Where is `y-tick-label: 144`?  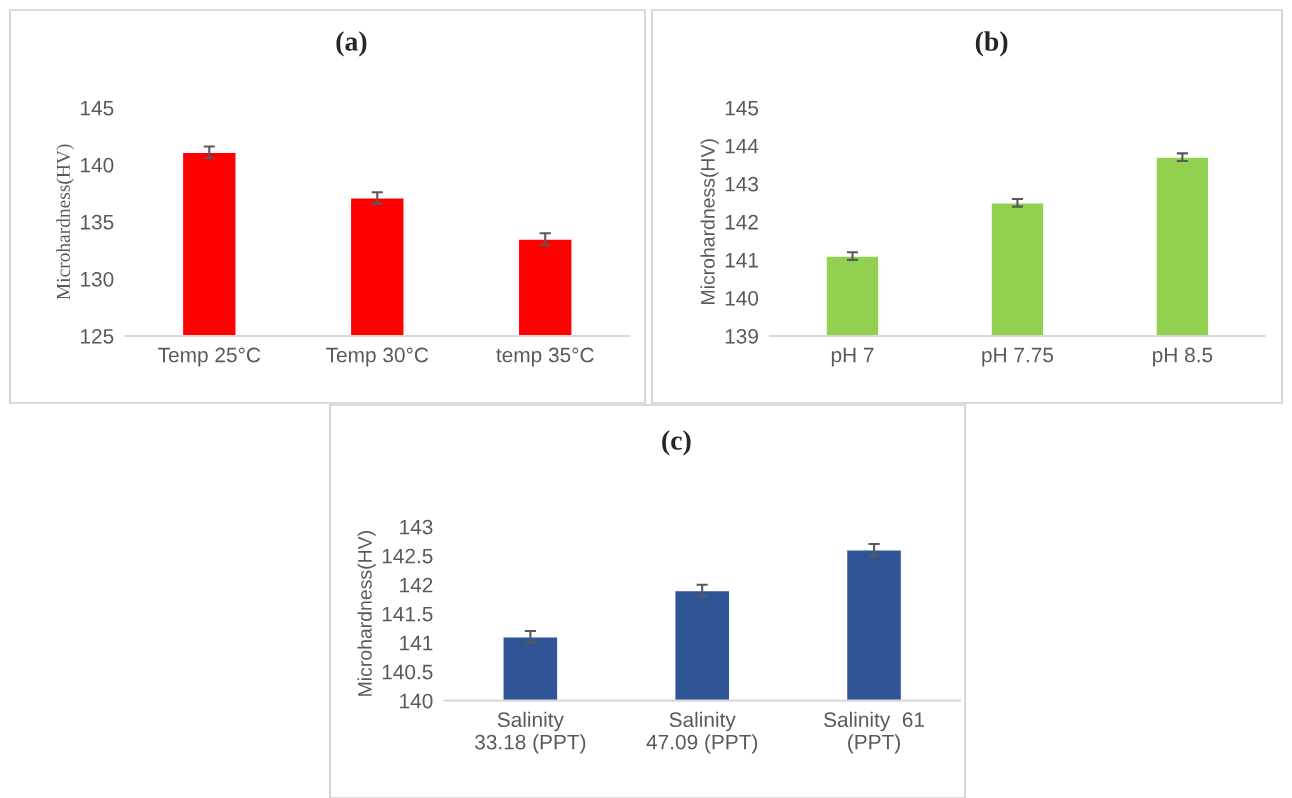 y-tick-label: 144 is located at coordinates (742, 146).